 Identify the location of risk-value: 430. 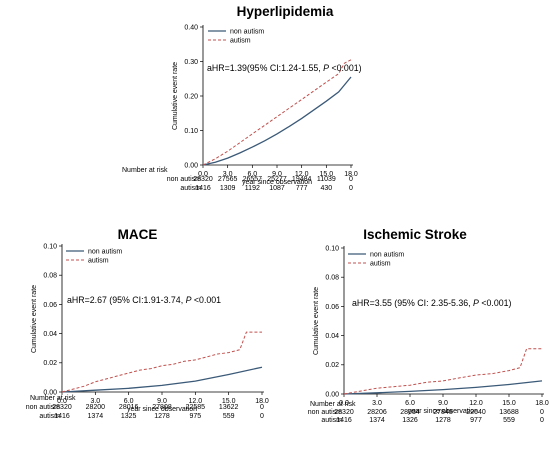
(326, 188).